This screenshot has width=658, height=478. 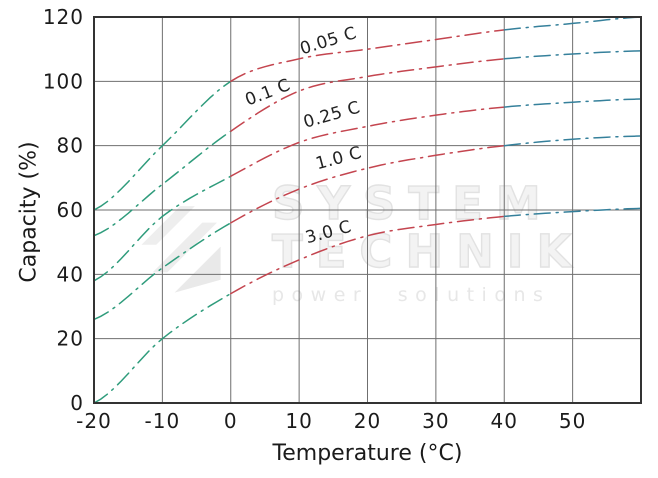 I want to click on curve-0.05C-hot, so click(x=572, y=23).